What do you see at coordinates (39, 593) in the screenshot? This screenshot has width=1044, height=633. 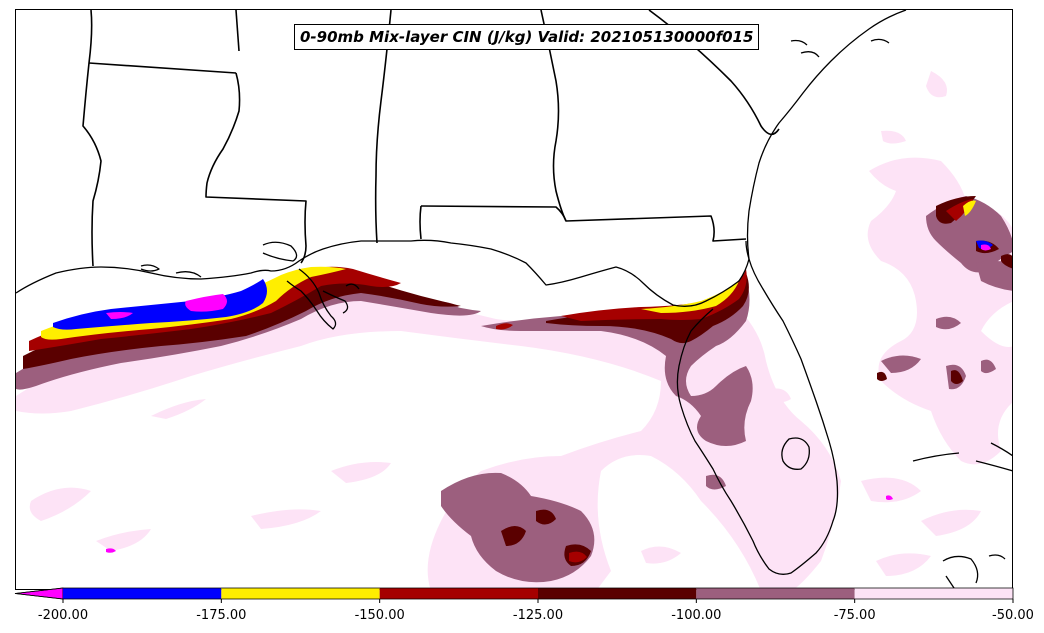 I see `colorbar-extend-triangle` at bounding box center [39, 593].